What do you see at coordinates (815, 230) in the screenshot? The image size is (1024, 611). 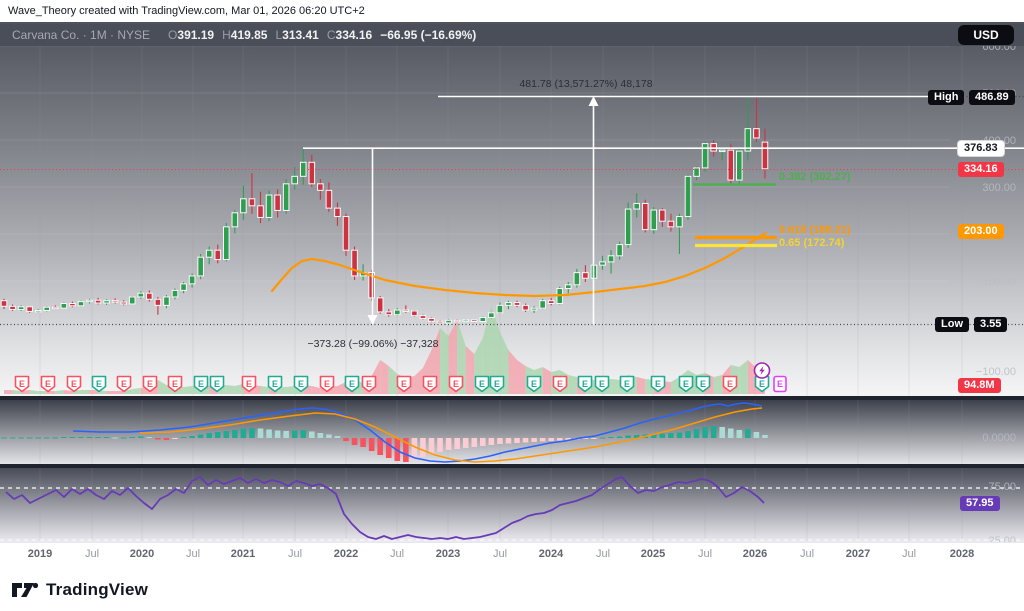 I see `fib-level-0618-label: 0.618 (188.21)` at bounding box center [815, 230].